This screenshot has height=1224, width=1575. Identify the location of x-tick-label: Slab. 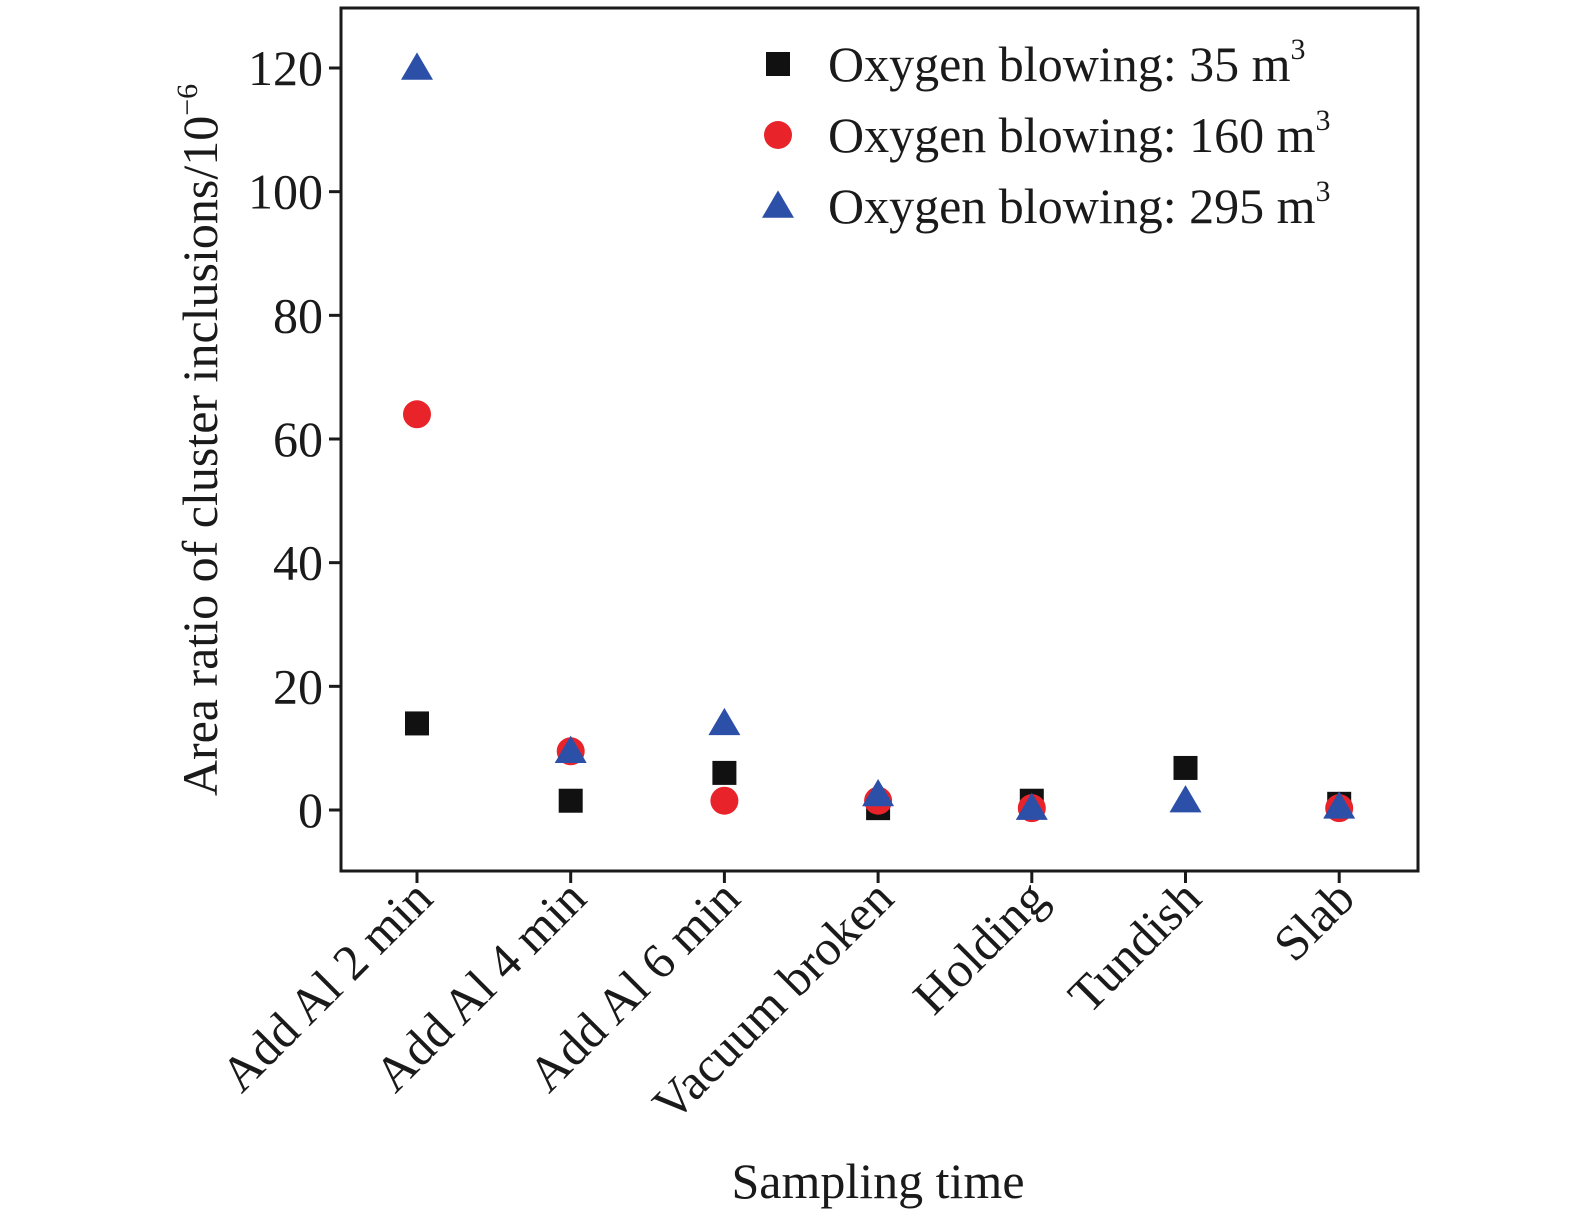
(1314, 920).